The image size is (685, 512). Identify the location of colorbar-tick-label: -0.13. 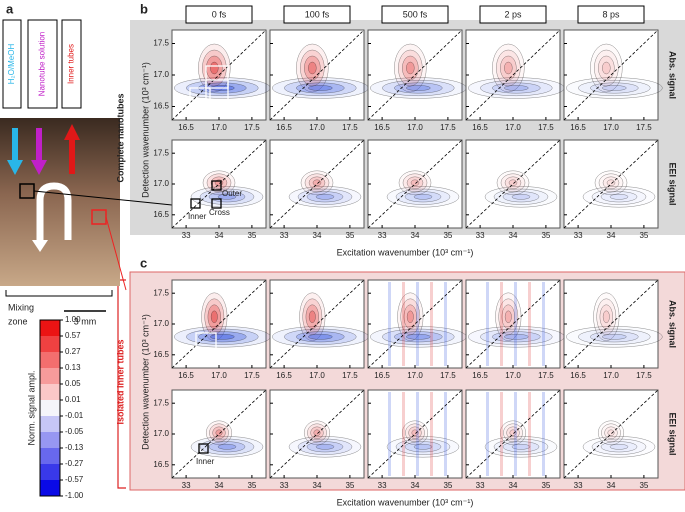
(74, 447).